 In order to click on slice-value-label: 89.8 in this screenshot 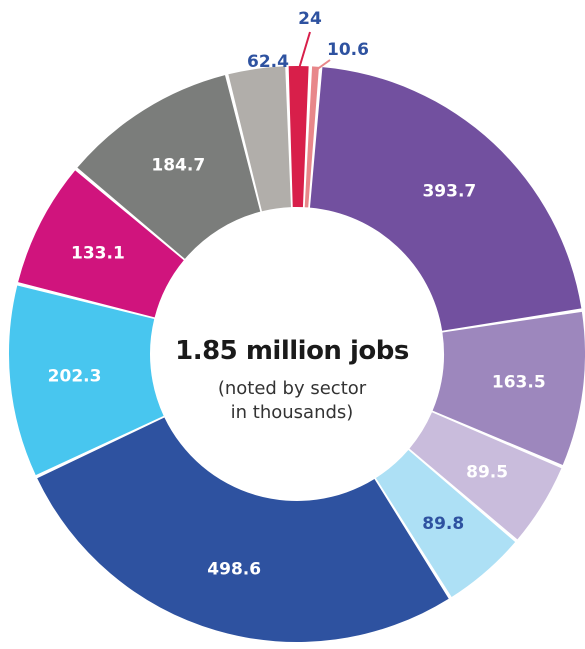, I will do `click(443, 524)`.